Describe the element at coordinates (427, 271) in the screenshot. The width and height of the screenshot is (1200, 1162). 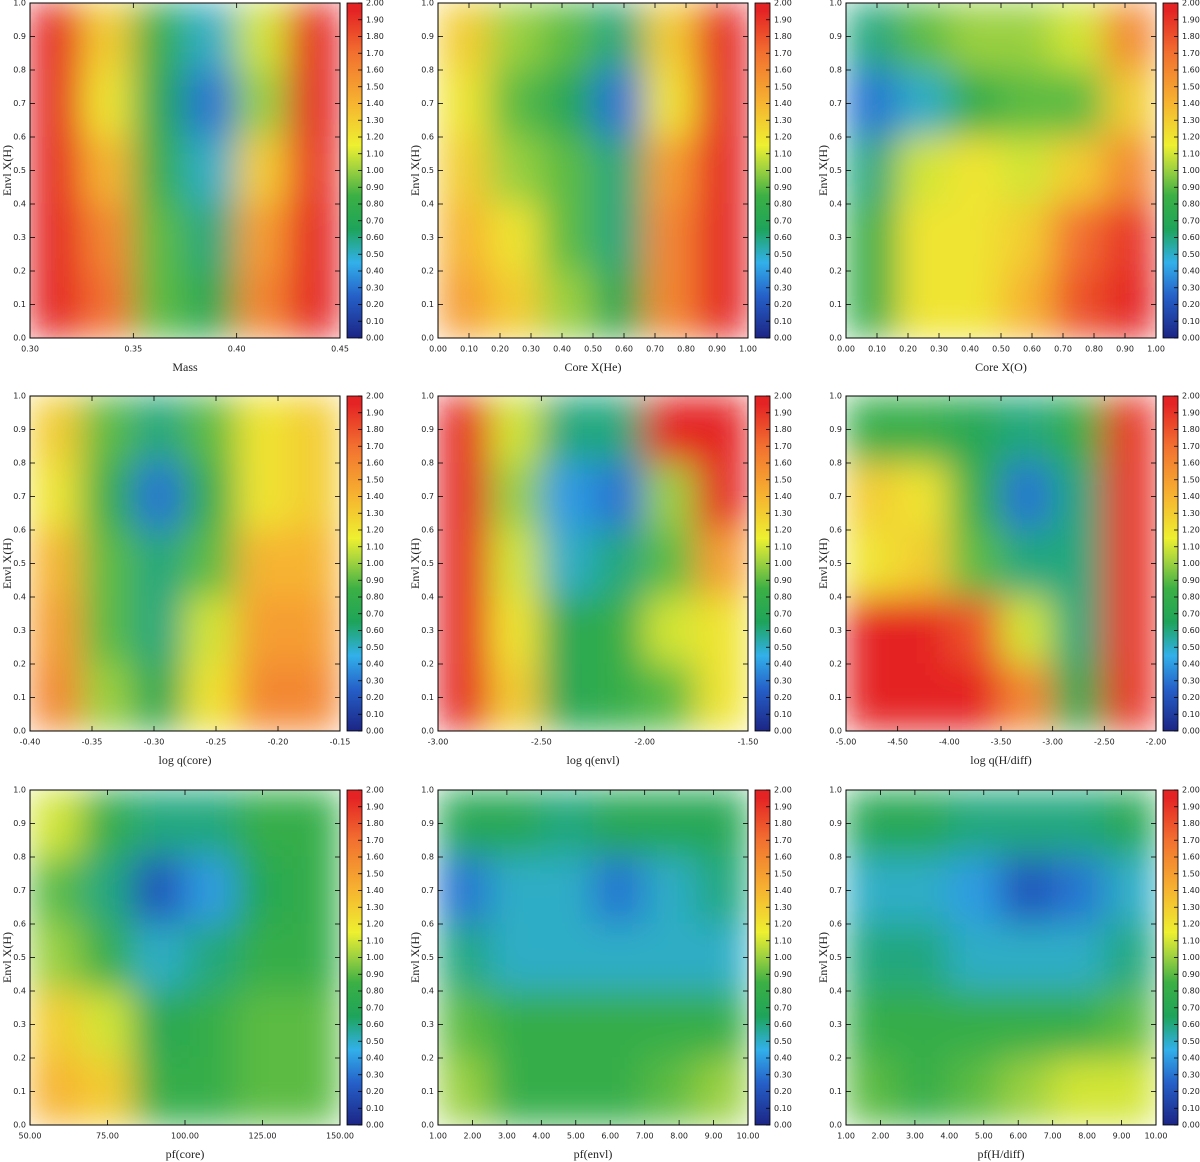
I see `y-tick-label: 0.2` at that location.